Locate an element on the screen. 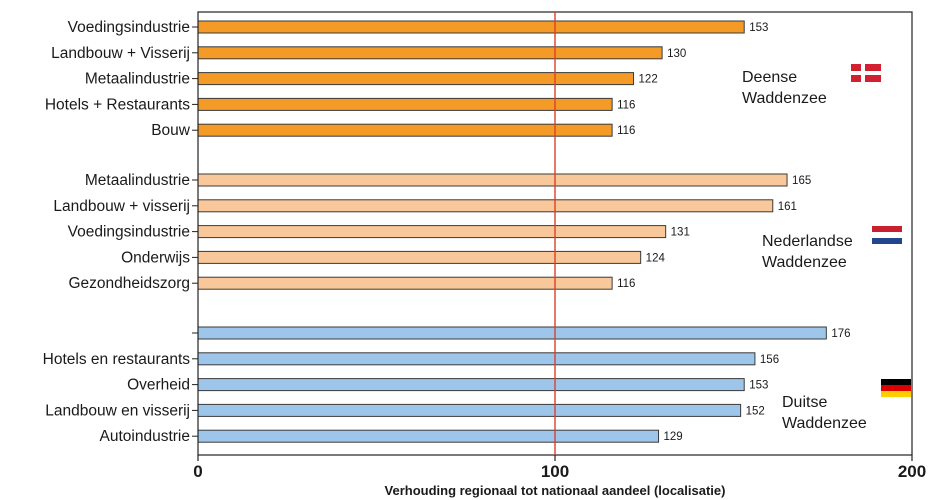 This screenshot has height=500, width=939. flag-stripe-gold is located at coordinates (896, 394).